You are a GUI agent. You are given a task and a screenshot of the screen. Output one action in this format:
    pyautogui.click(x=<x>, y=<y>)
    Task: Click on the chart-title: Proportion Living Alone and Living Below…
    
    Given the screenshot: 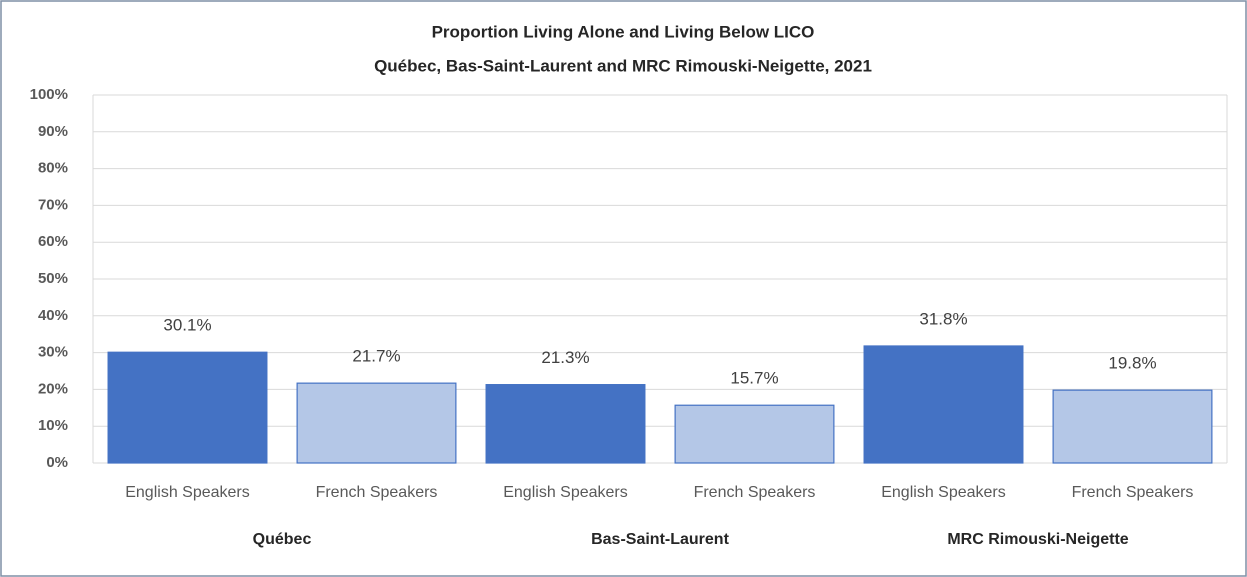 What is the action you would take?
    pyautogui.click(x=623, y=31)
    